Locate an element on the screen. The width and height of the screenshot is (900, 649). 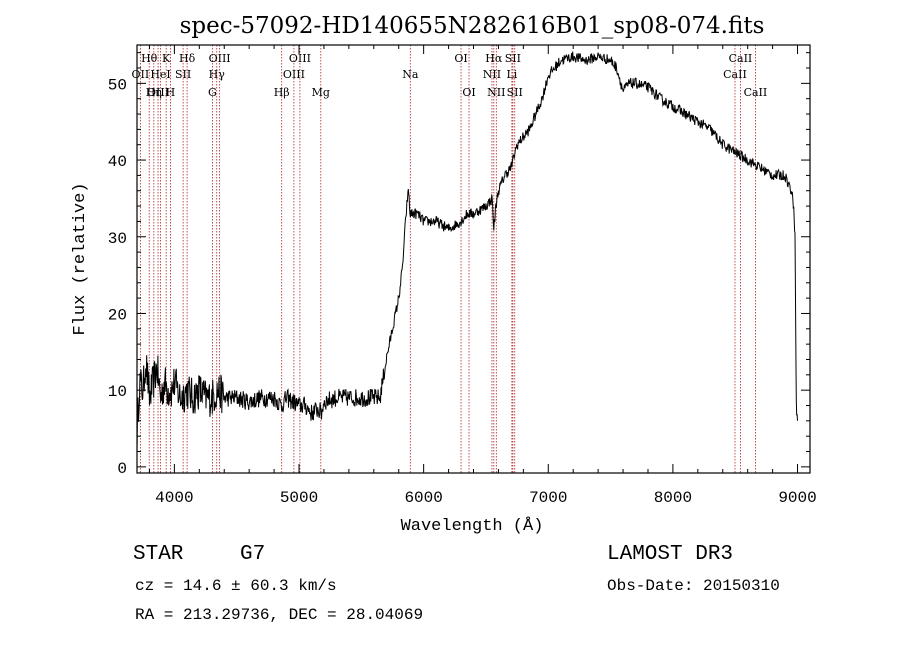
line-label-19: Hα is located at coordinates (494, 58).